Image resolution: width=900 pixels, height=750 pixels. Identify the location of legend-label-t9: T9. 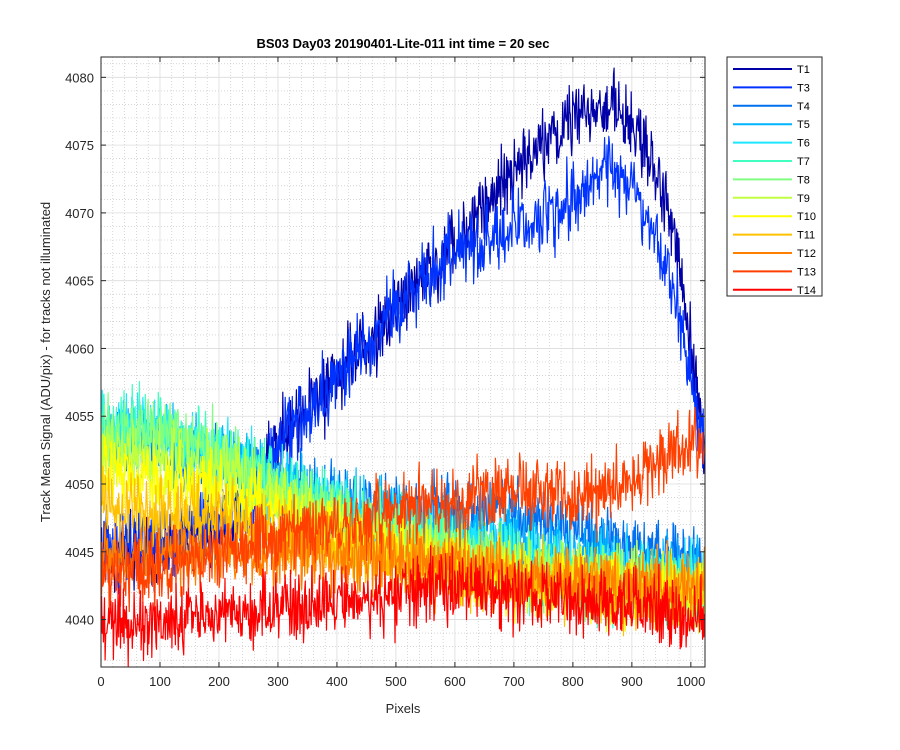
(803, 199).